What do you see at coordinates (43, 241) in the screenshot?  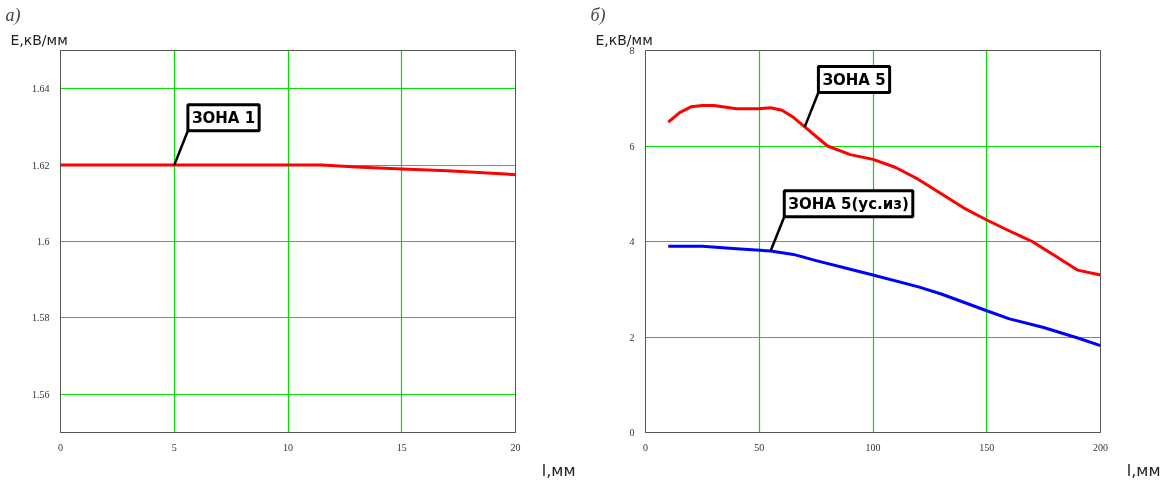 I see `y-tick-label: 1.6` at bounding box center [43, 241].